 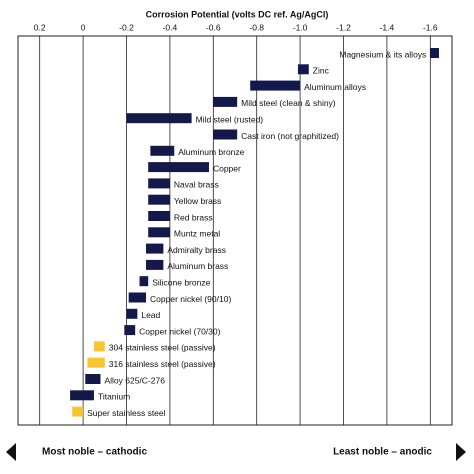 I want to click on anodic-label: Least noble – anodic, so click(x=382, y=452).